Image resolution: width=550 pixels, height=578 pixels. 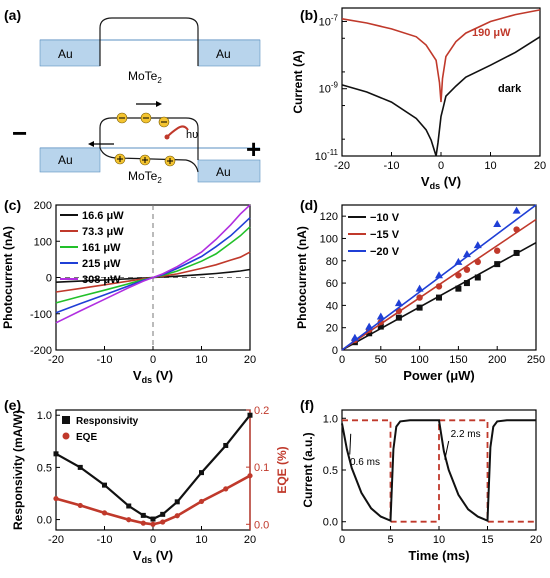 What do you see at coordinates (250, 540) in the screenshot?
I see `panel-e-x-tick-label: 20` at bounding box center [250, 540].